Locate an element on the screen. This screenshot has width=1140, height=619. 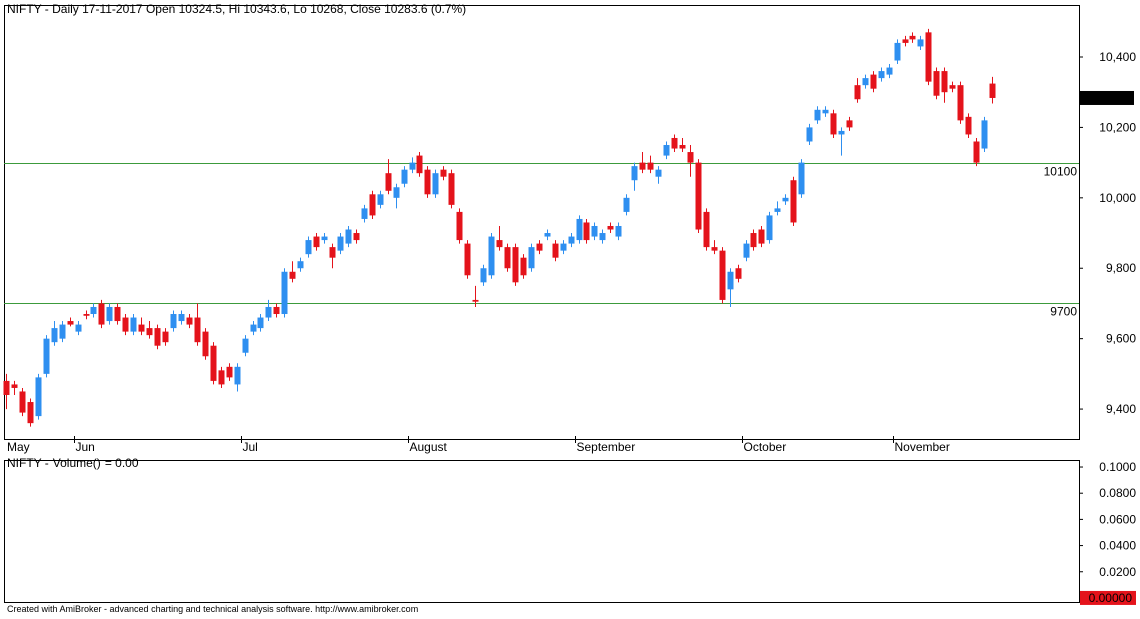
x-tick-label: September is located at coordinates (606, 447).